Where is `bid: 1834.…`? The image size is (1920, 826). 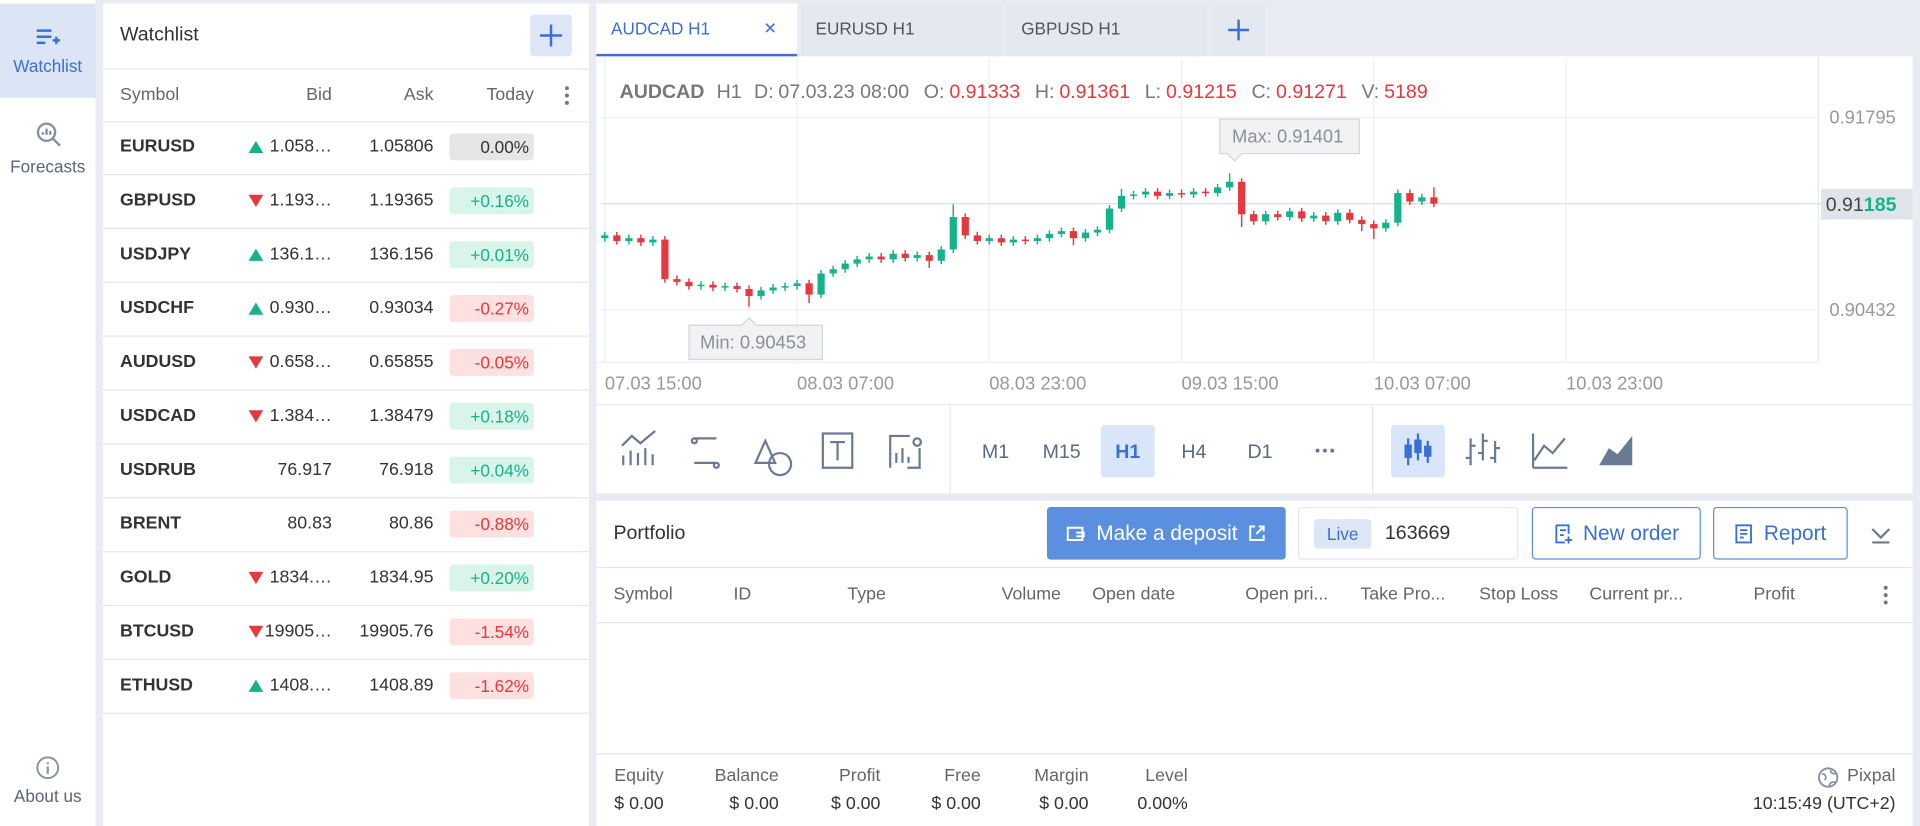 bid: 1834.… is located at coordinates (300, 577).